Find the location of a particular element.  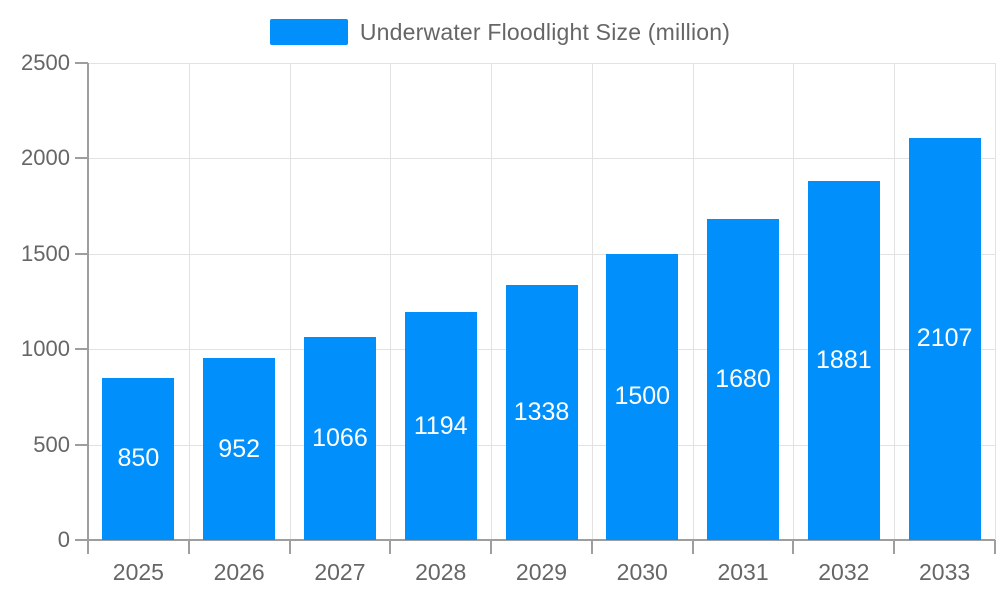

y-axis-line is located at coordinates (88, 301).